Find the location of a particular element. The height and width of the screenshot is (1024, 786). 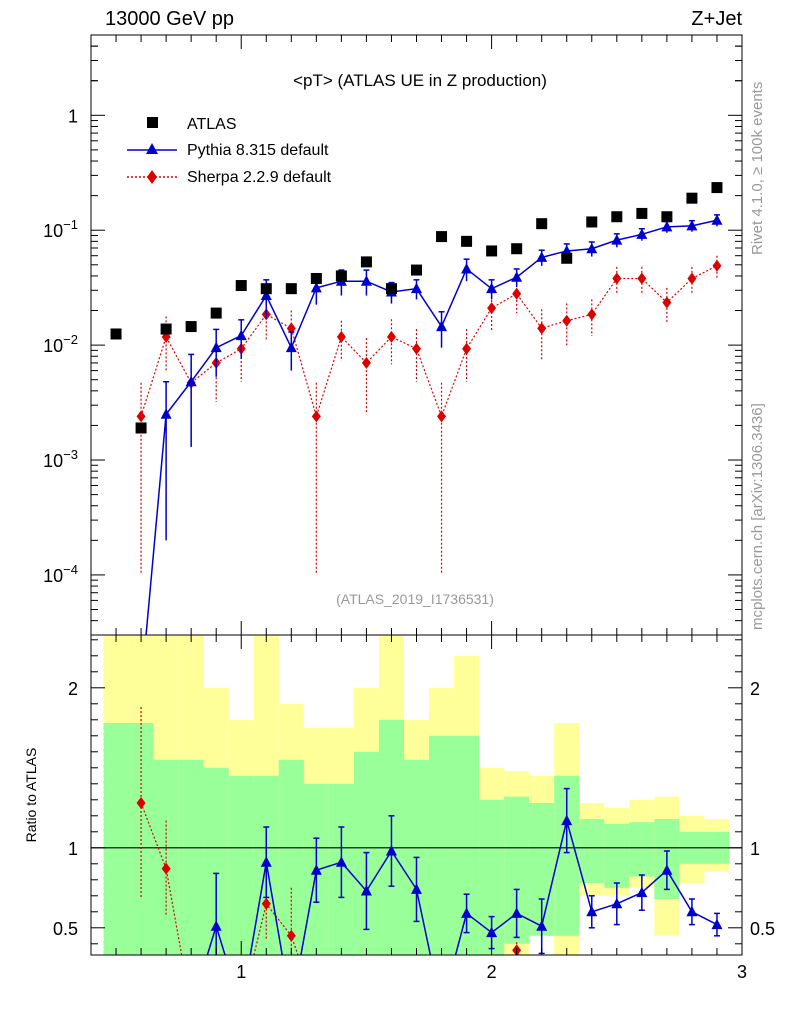

legend-marker-pythia is located at coordinates (152, 148).